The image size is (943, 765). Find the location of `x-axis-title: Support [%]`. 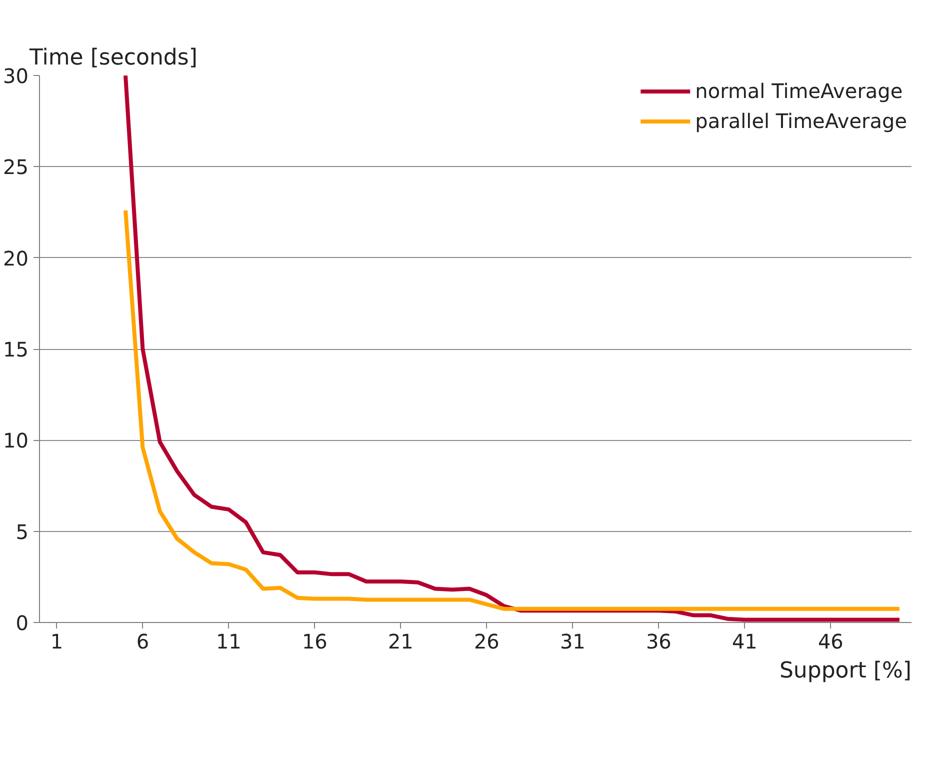

x-axis-title: Support [%] is located at coordinates (845, 671).